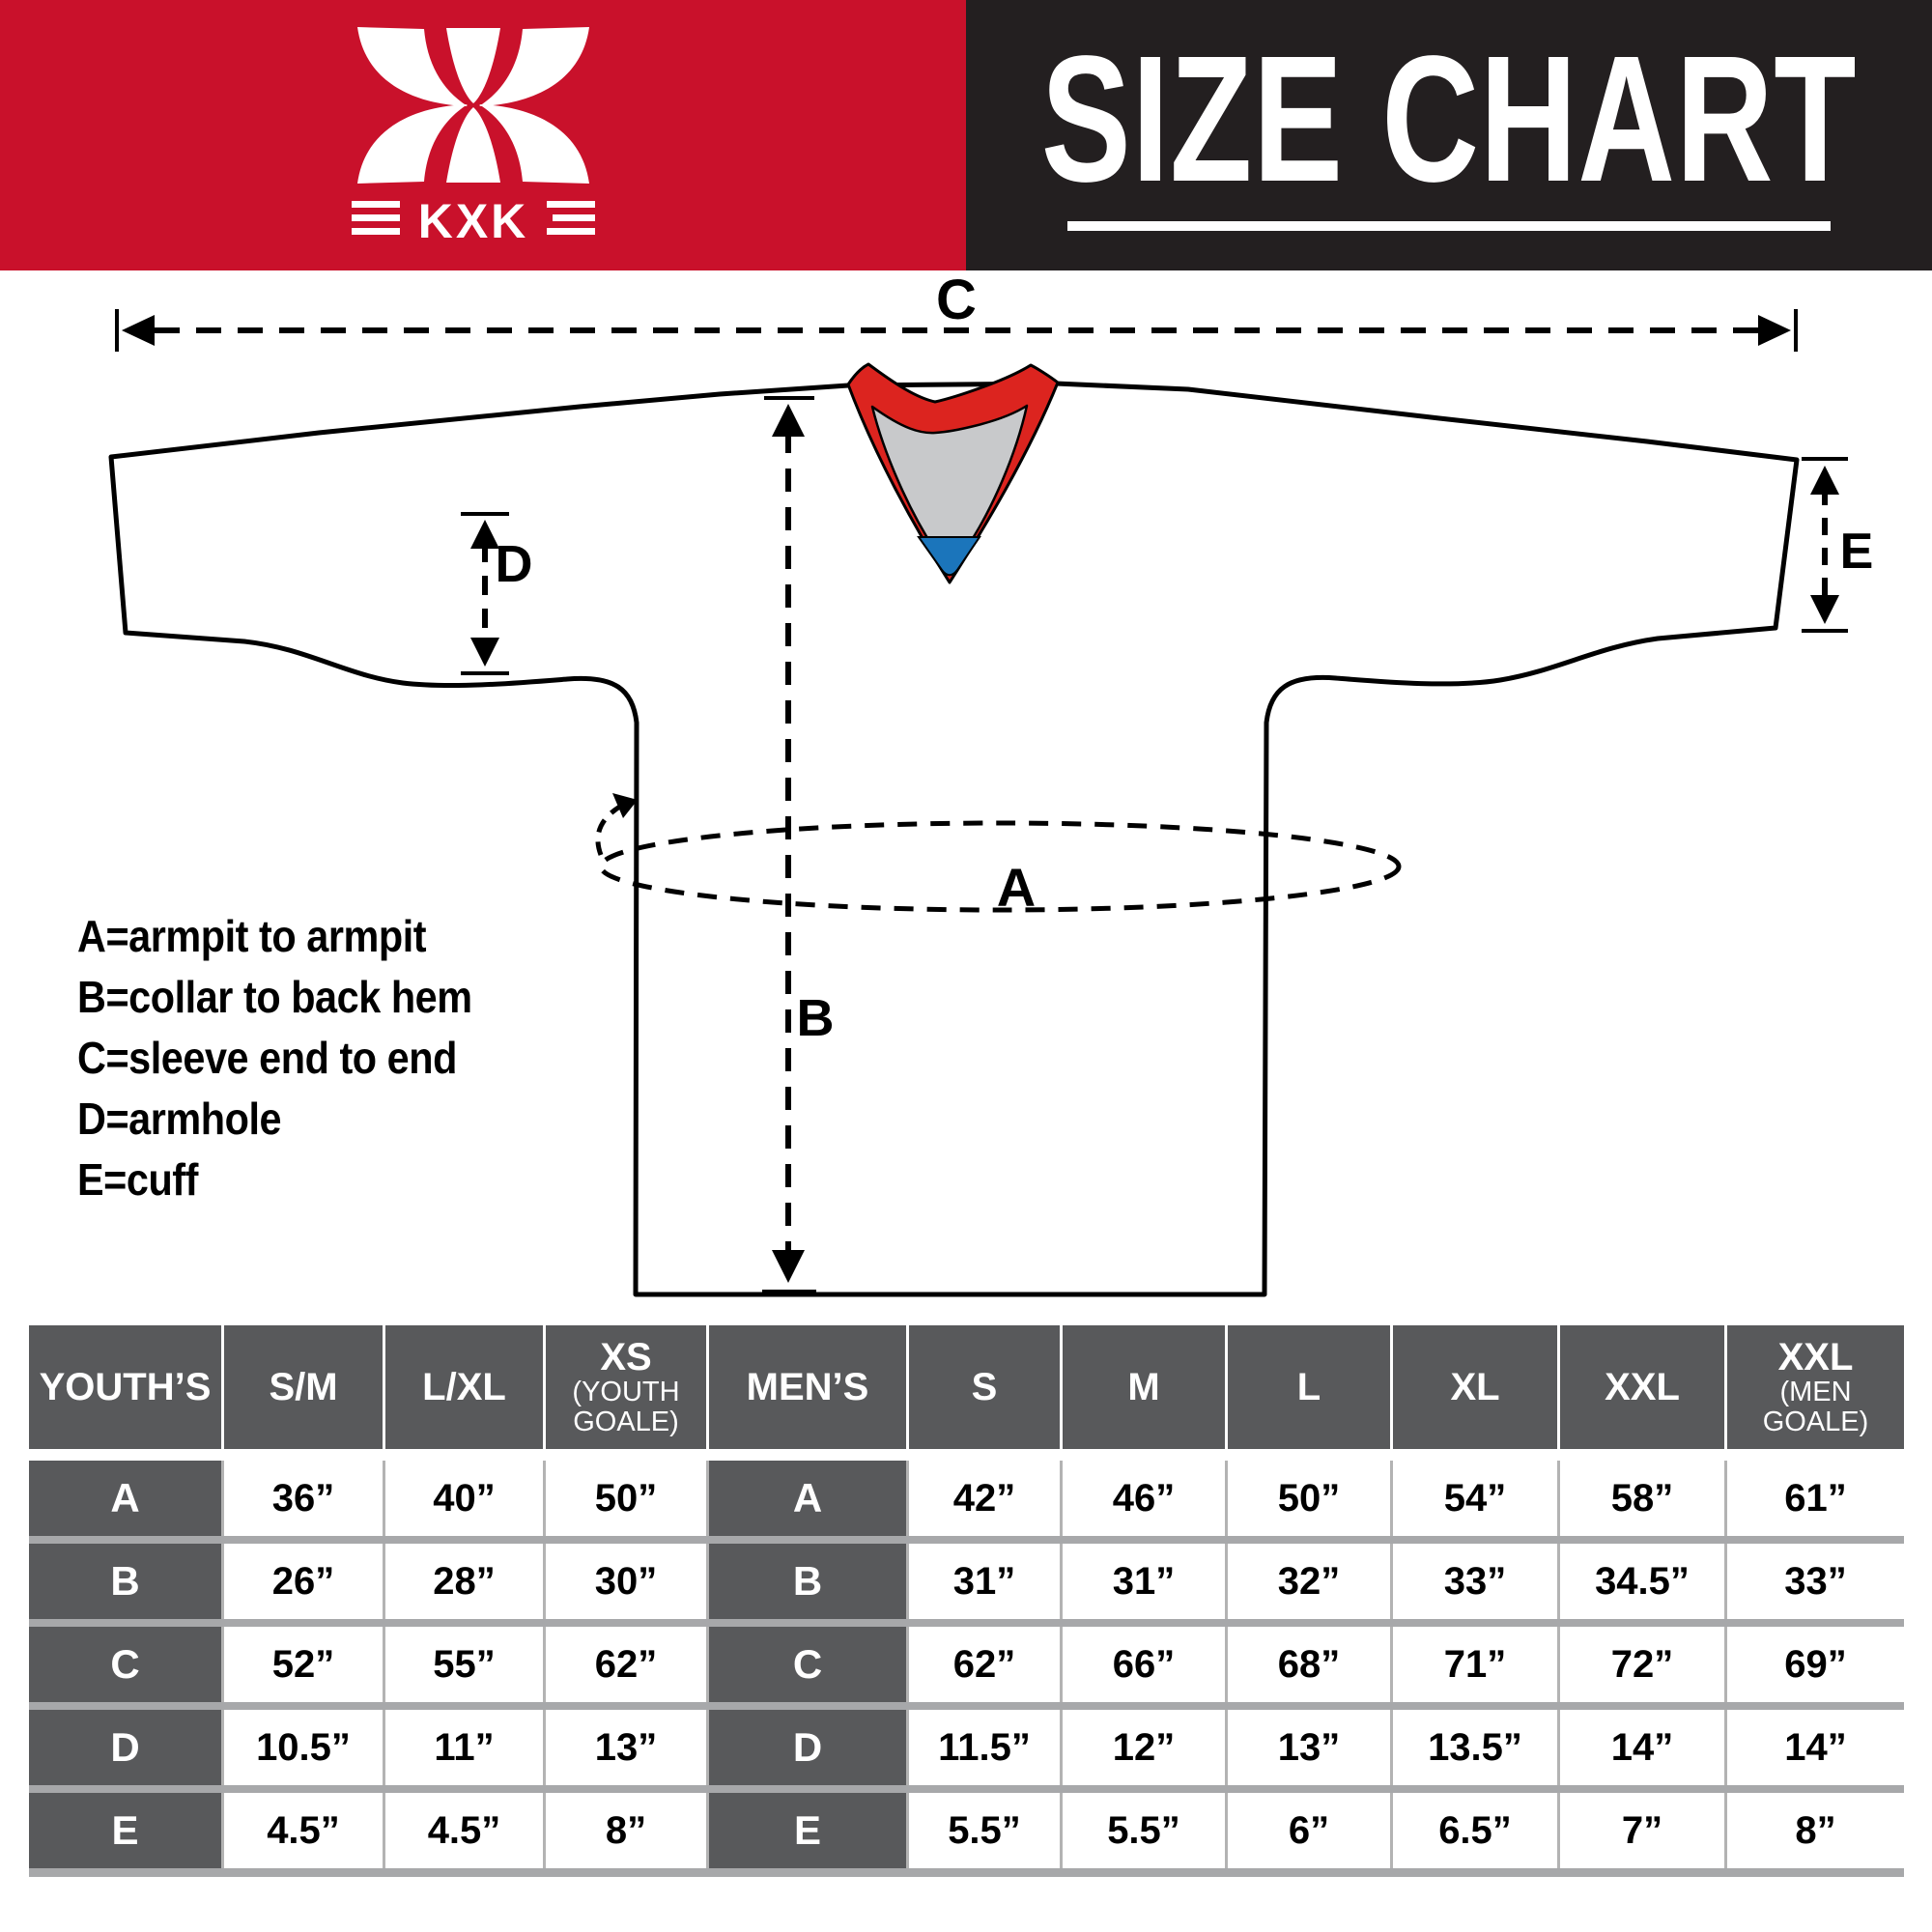 The width and height of the screenshot is (1932, 1932). I want to click on measure-arrow-d: D, so click(497, 593).